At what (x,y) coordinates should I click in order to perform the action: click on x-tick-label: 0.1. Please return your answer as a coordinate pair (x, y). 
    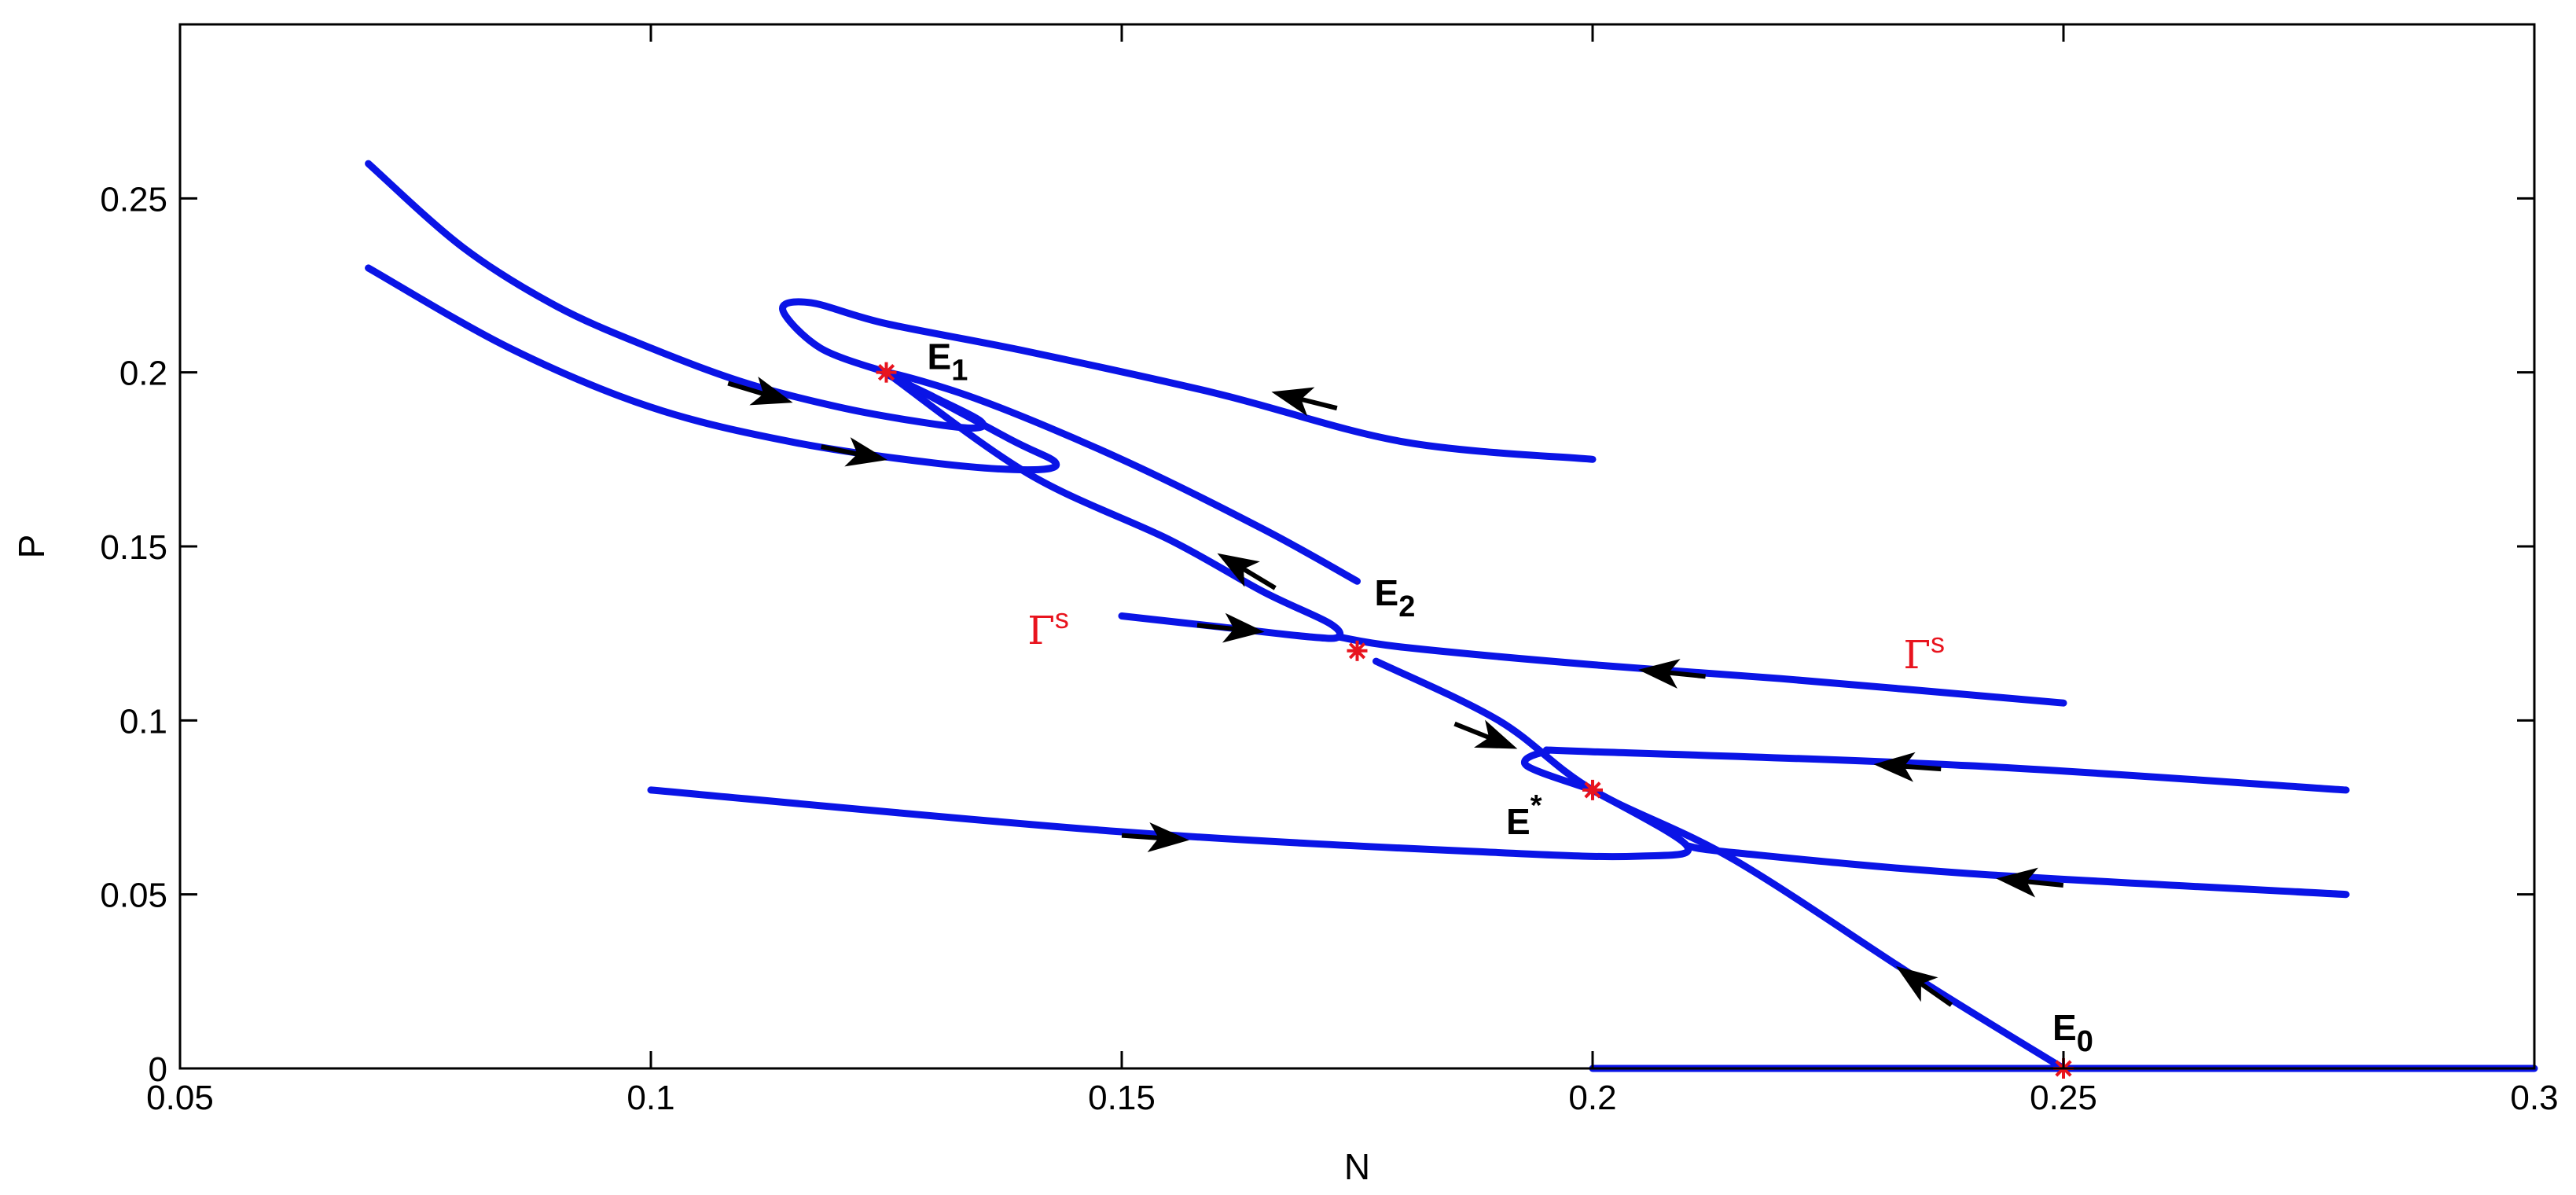
    Looking at the image, I should click on (650, 1098).